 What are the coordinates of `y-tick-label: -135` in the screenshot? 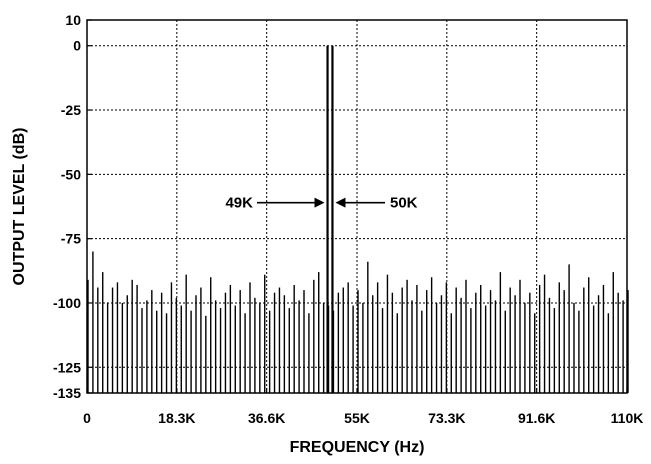 It's located at (67, 393).